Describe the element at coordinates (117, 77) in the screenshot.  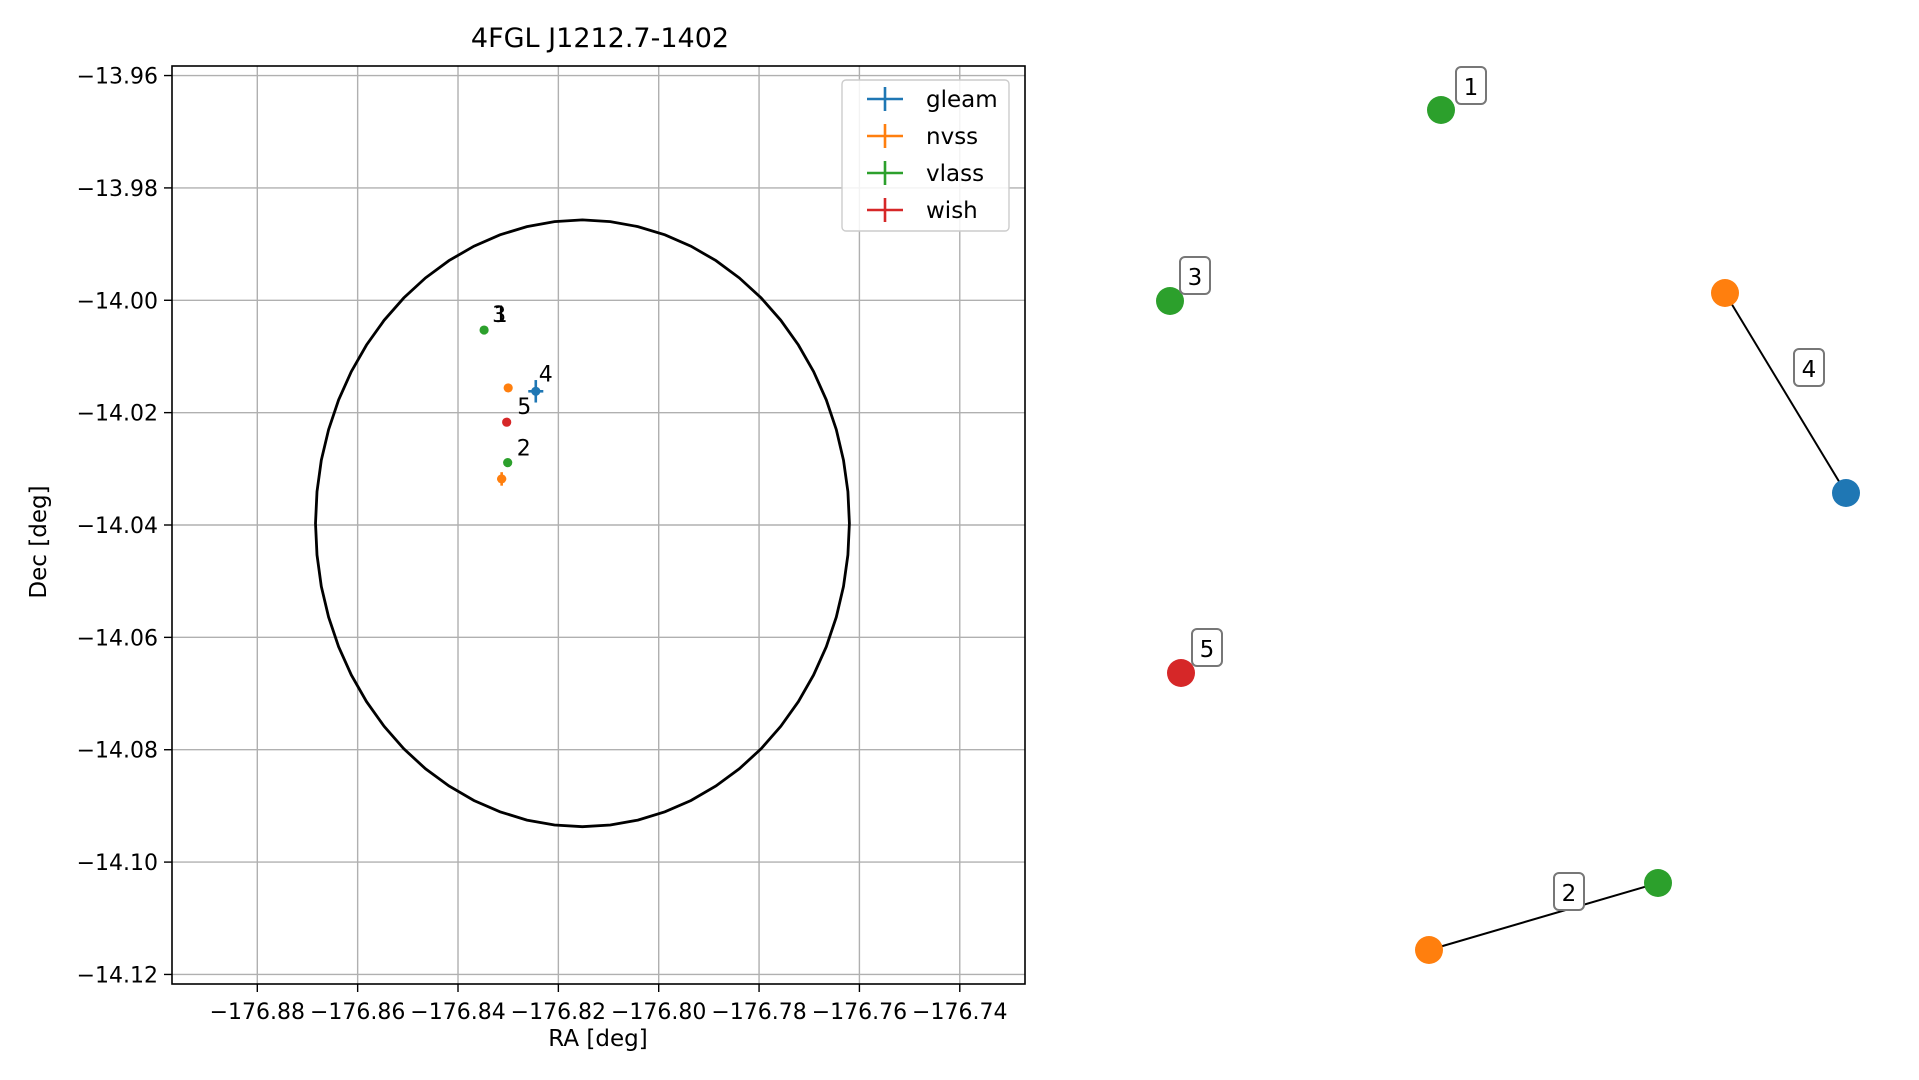
I see `y-tick-label: −13.96` at that location.